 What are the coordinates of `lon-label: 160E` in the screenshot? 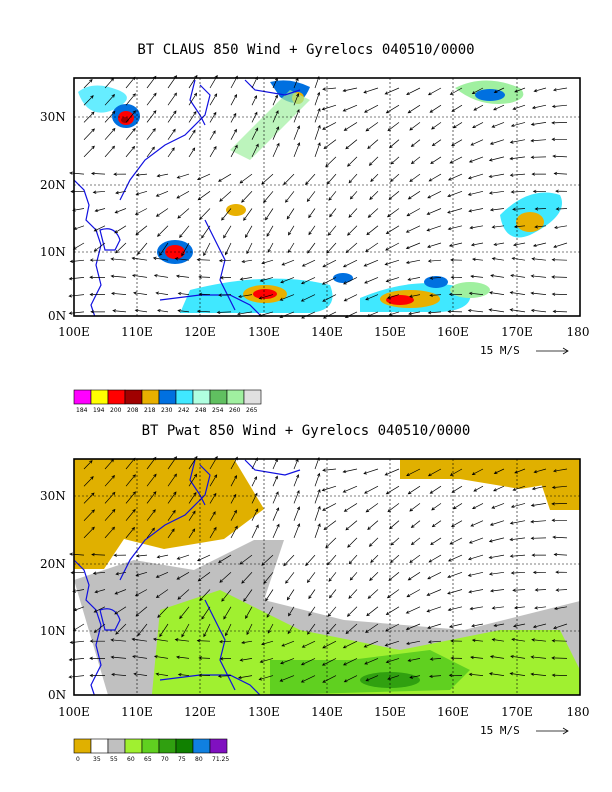 It's located at (453, 712).